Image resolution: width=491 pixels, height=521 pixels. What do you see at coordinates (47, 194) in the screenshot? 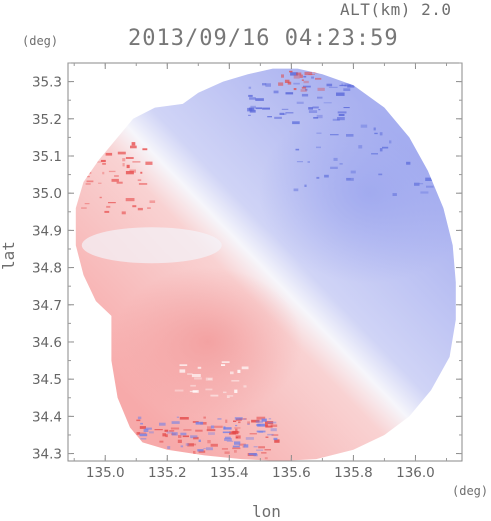
I see `y-tick-label: 35.0` at bounding box center [47, 194].